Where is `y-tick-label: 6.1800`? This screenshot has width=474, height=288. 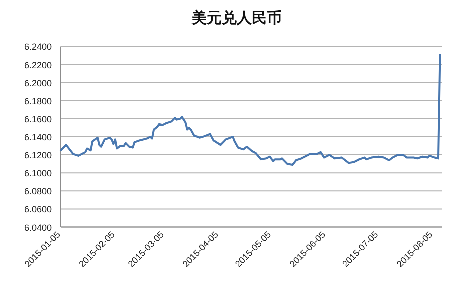
y-tick-label: 6.1800 is located at coordinates (38, 101).